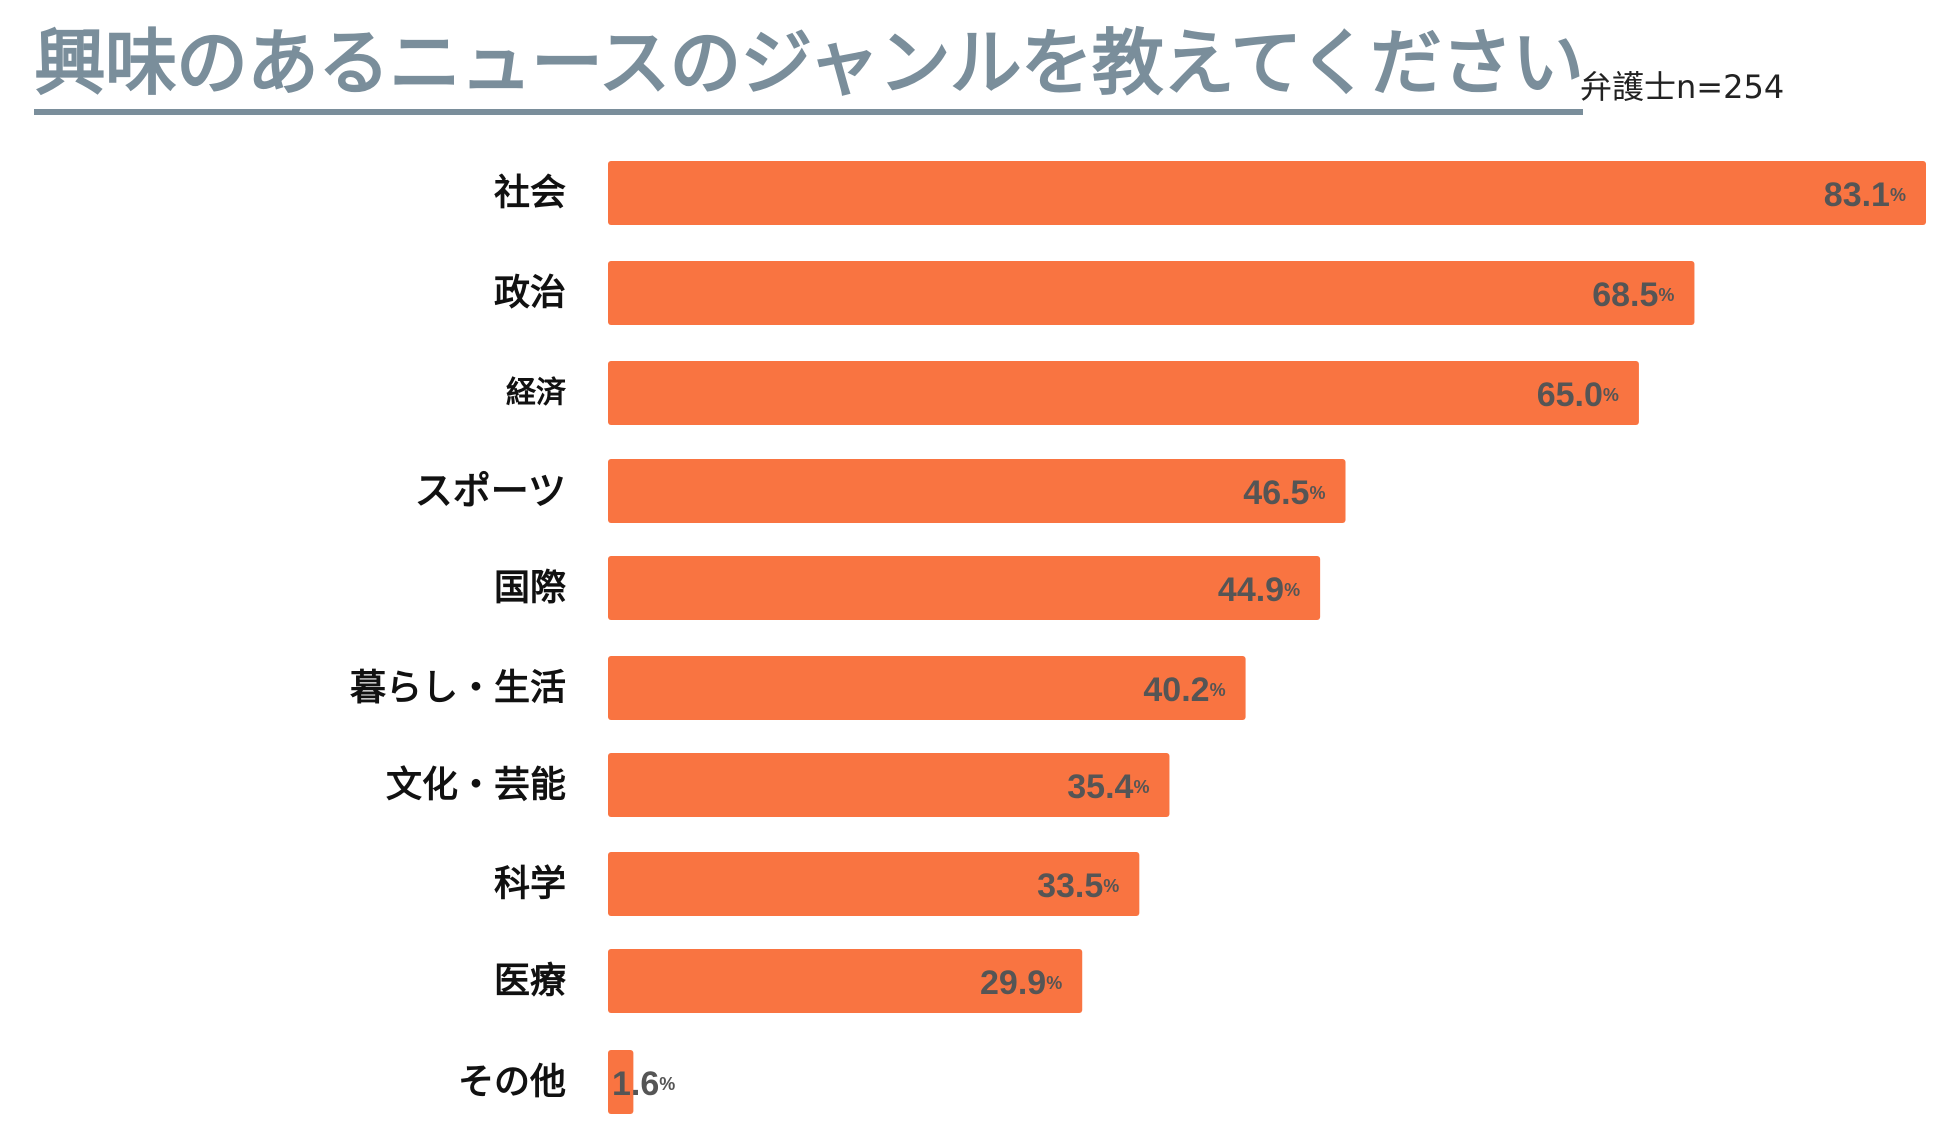  I want to click on chart-subtitle: 弁護士n=254, so click(1682, 87).